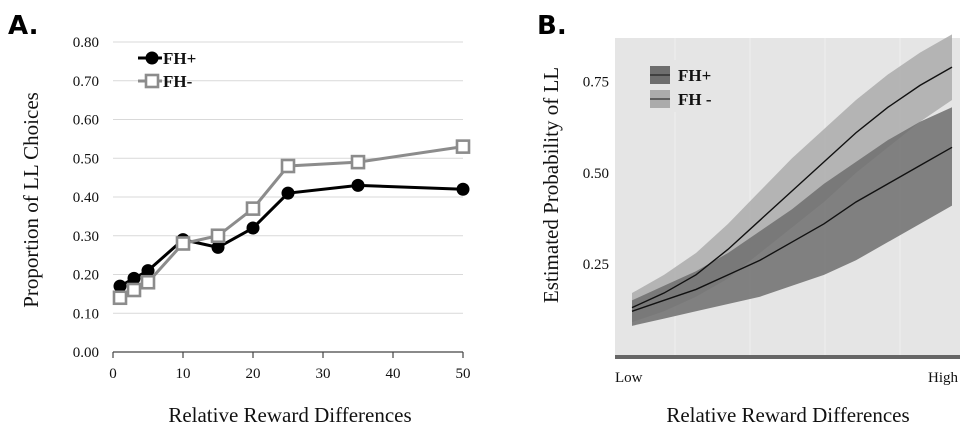 The height and width of the screenshot is (431, 960). What do you see at coordinates (291, 222) in the screenshot?
I see `panel-a-series` at bounding box center [291, 222].